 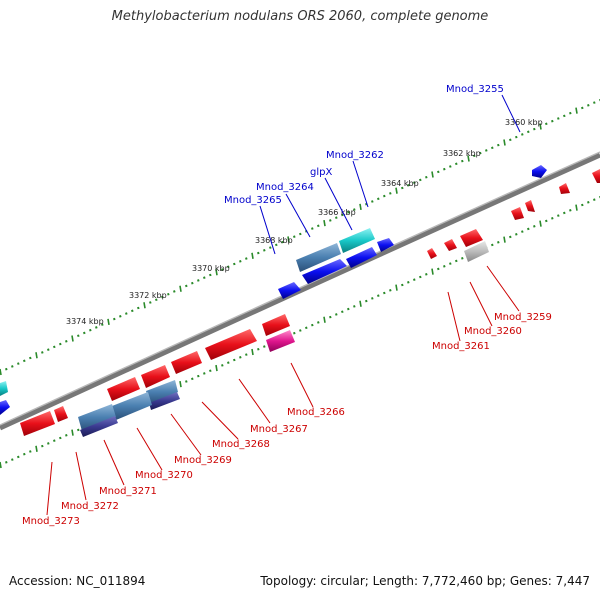 What do you see at coordinates (128, 491) in the screenshot?
I see `gene-label: Mnod_3271` at bounding box center [128, 491].